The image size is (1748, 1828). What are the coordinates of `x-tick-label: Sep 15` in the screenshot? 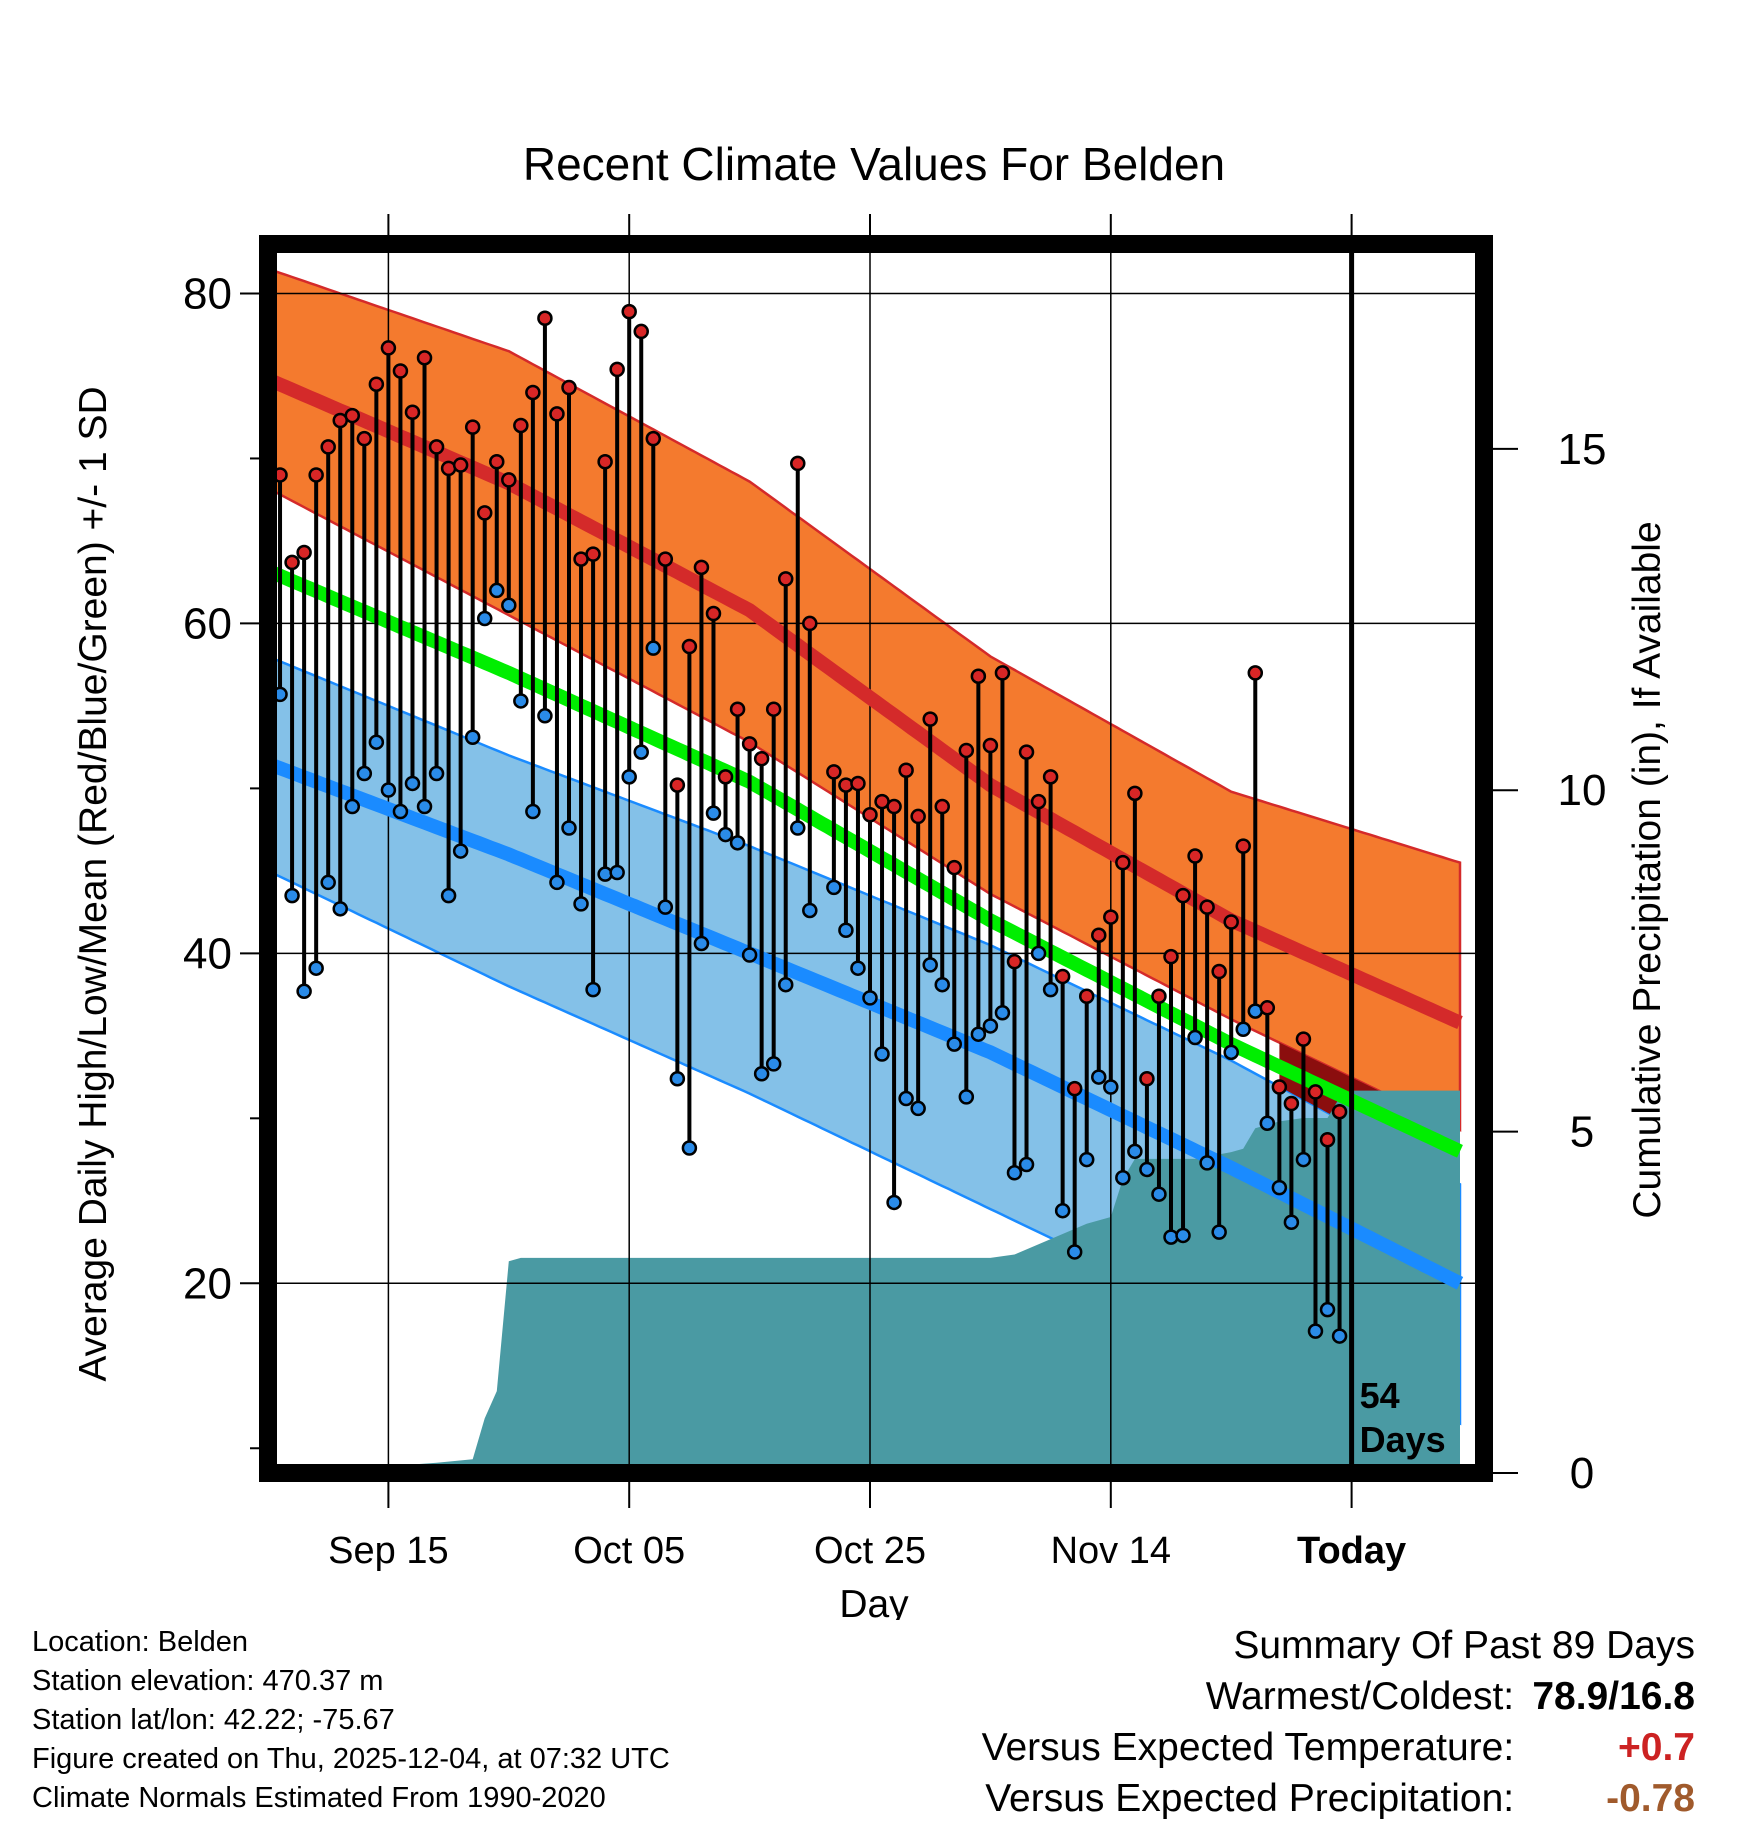 It's located at (388, 1551).